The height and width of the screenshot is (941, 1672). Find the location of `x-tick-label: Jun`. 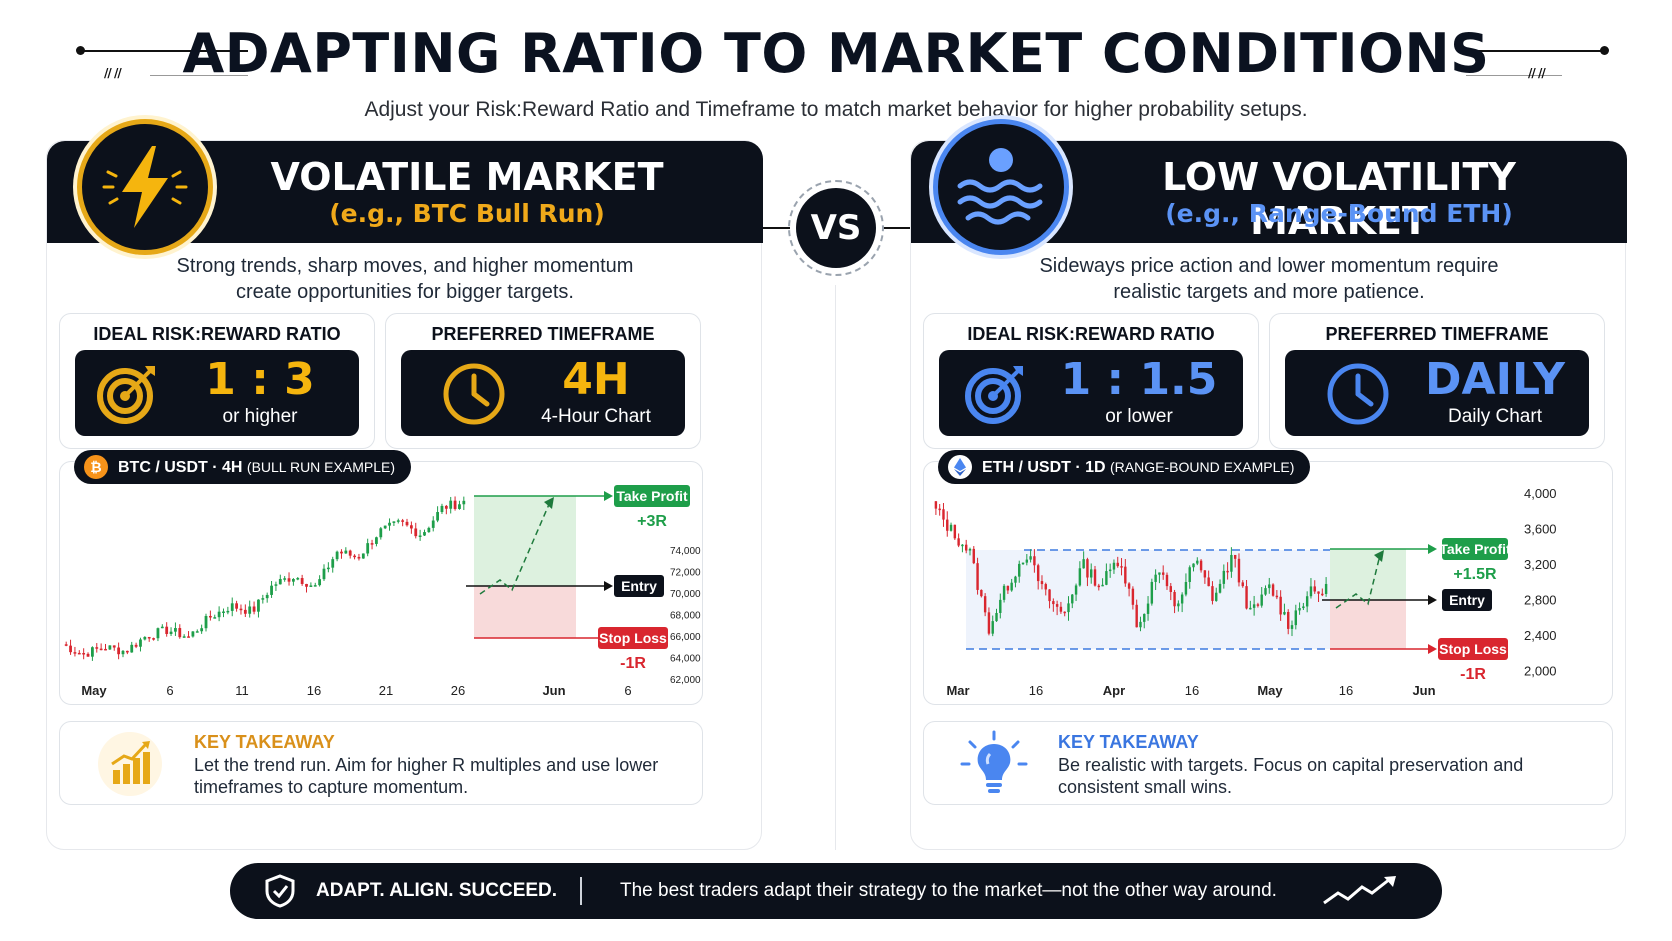

x-tick-label: Jun is located at coordinates (553, 690).